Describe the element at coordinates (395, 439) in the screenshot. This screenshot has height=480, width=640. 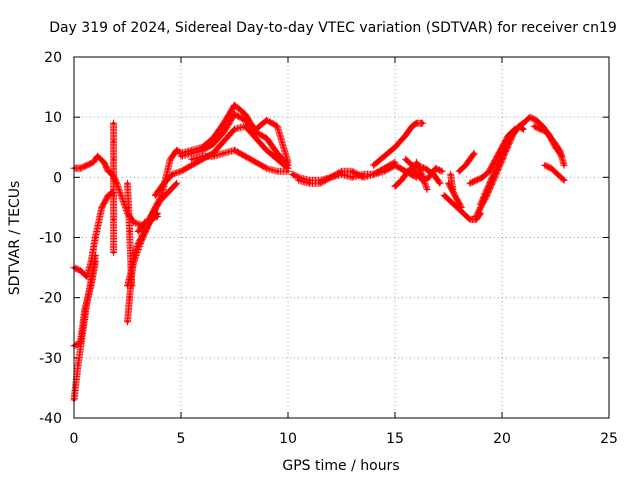
I see `x-tick-label: 15` at that location.